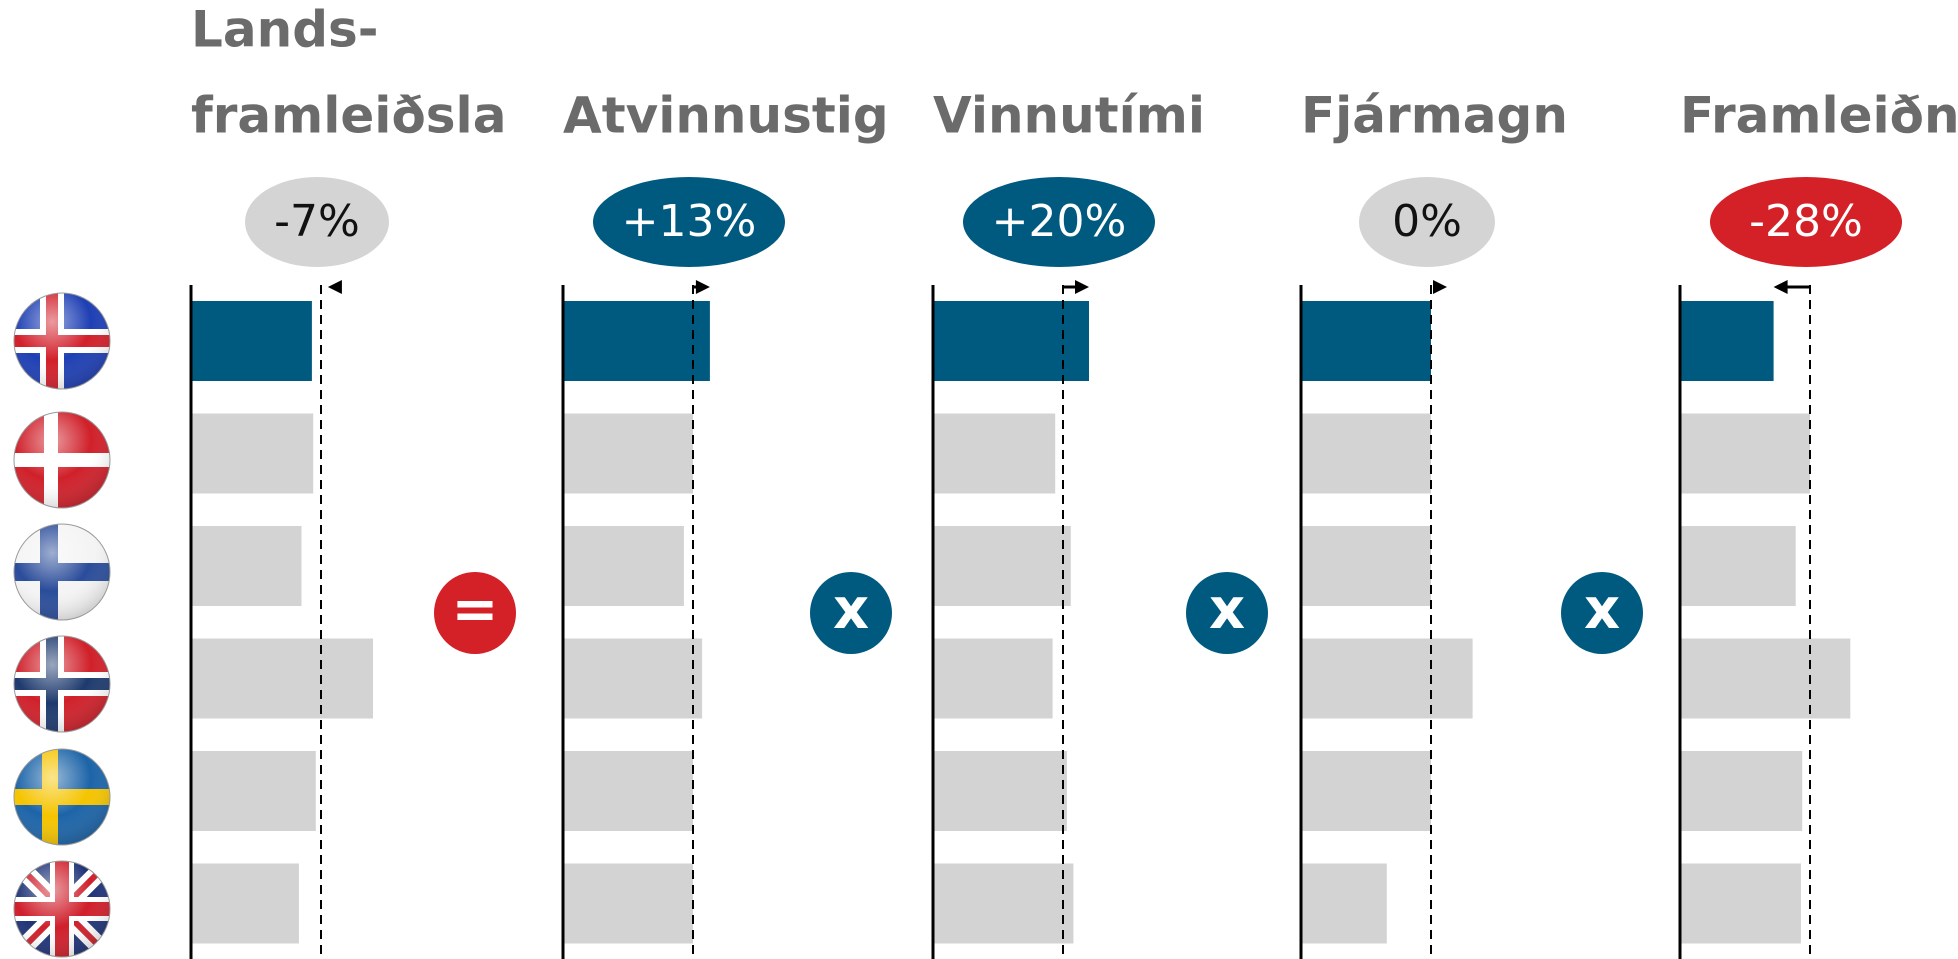  I want to click on flag-finland, so click(62, 572).